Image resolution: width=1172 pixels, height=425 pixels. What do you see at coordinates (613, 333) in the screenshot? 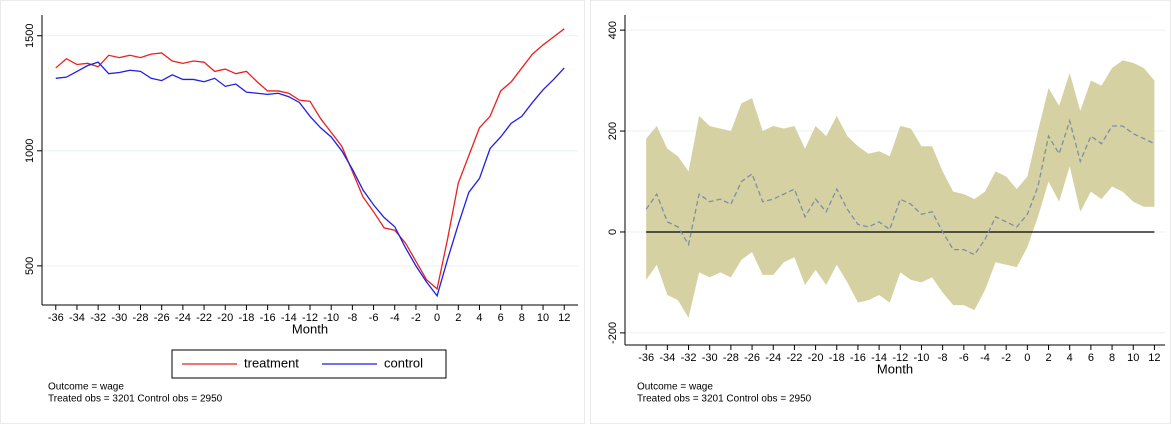
I see `y-tick-label: -200` at bounding box center [613, 333].